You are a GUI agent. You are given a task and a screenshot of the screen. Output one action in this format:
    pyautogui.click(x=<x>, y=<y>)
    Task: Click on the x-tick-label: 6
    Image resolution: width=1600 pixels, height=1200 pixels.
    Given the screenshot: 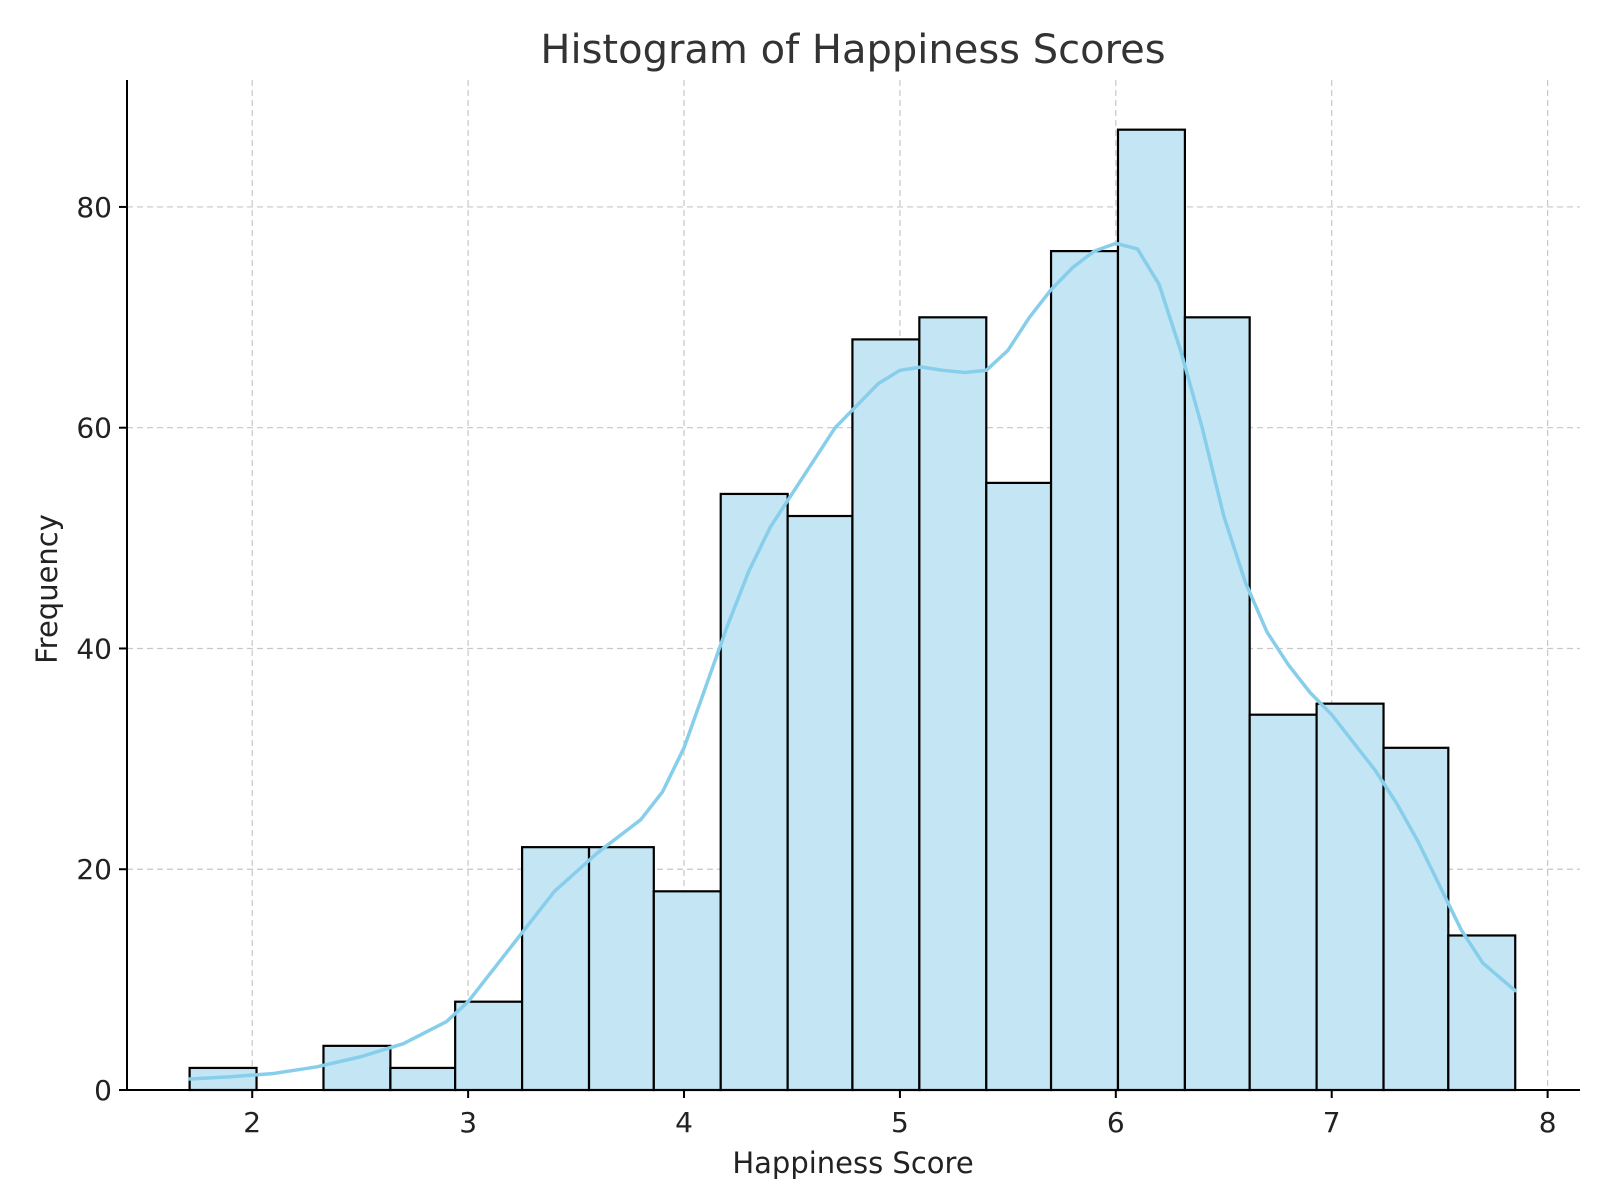 What is the action you would take?
    pyautogui.click(x=1116, y=1122)
    